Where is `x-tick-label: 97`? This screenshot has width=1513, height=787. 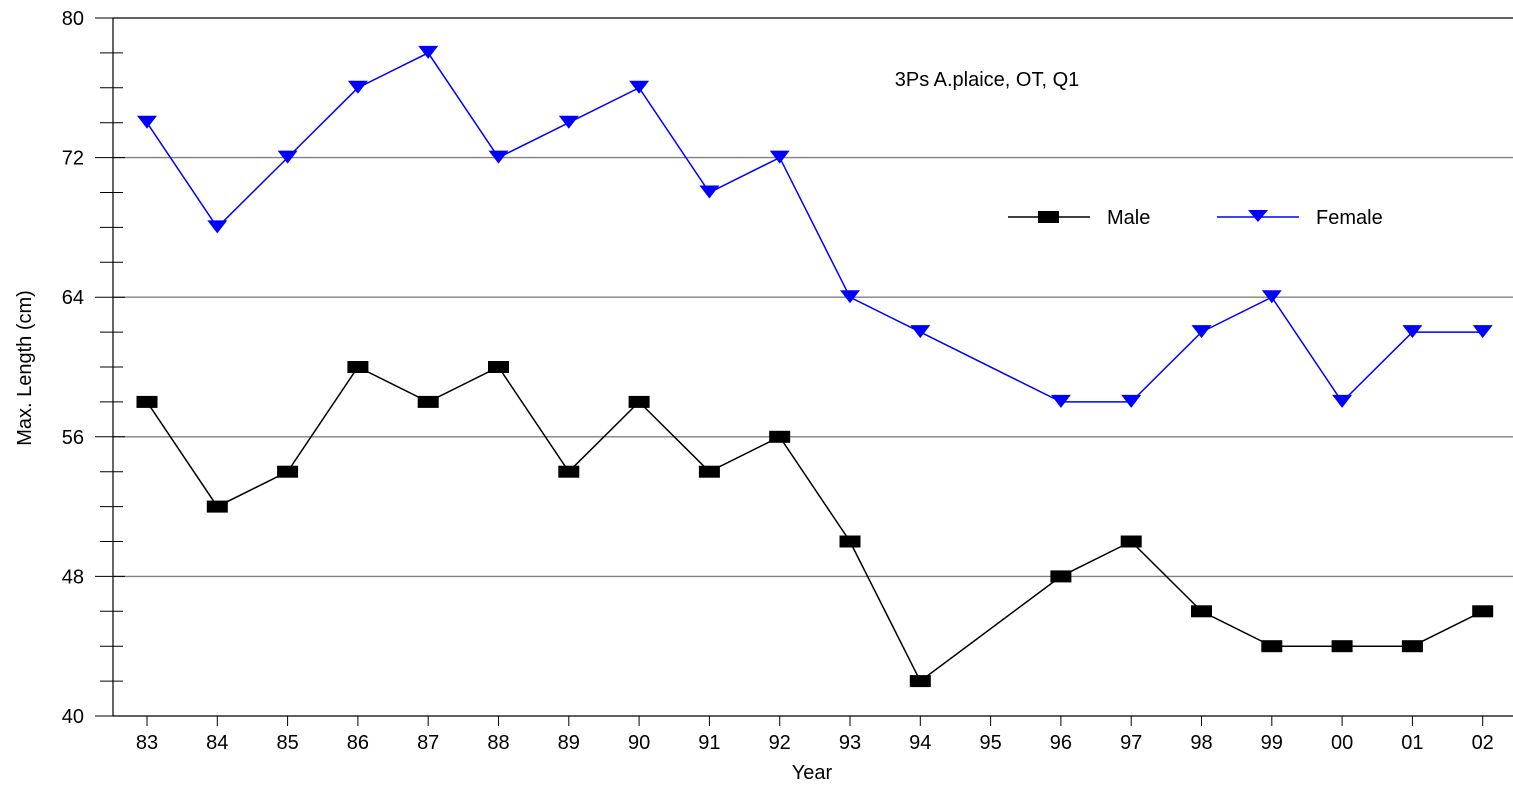
x-tick-label: 97 is located at coordinates (1131, 743).